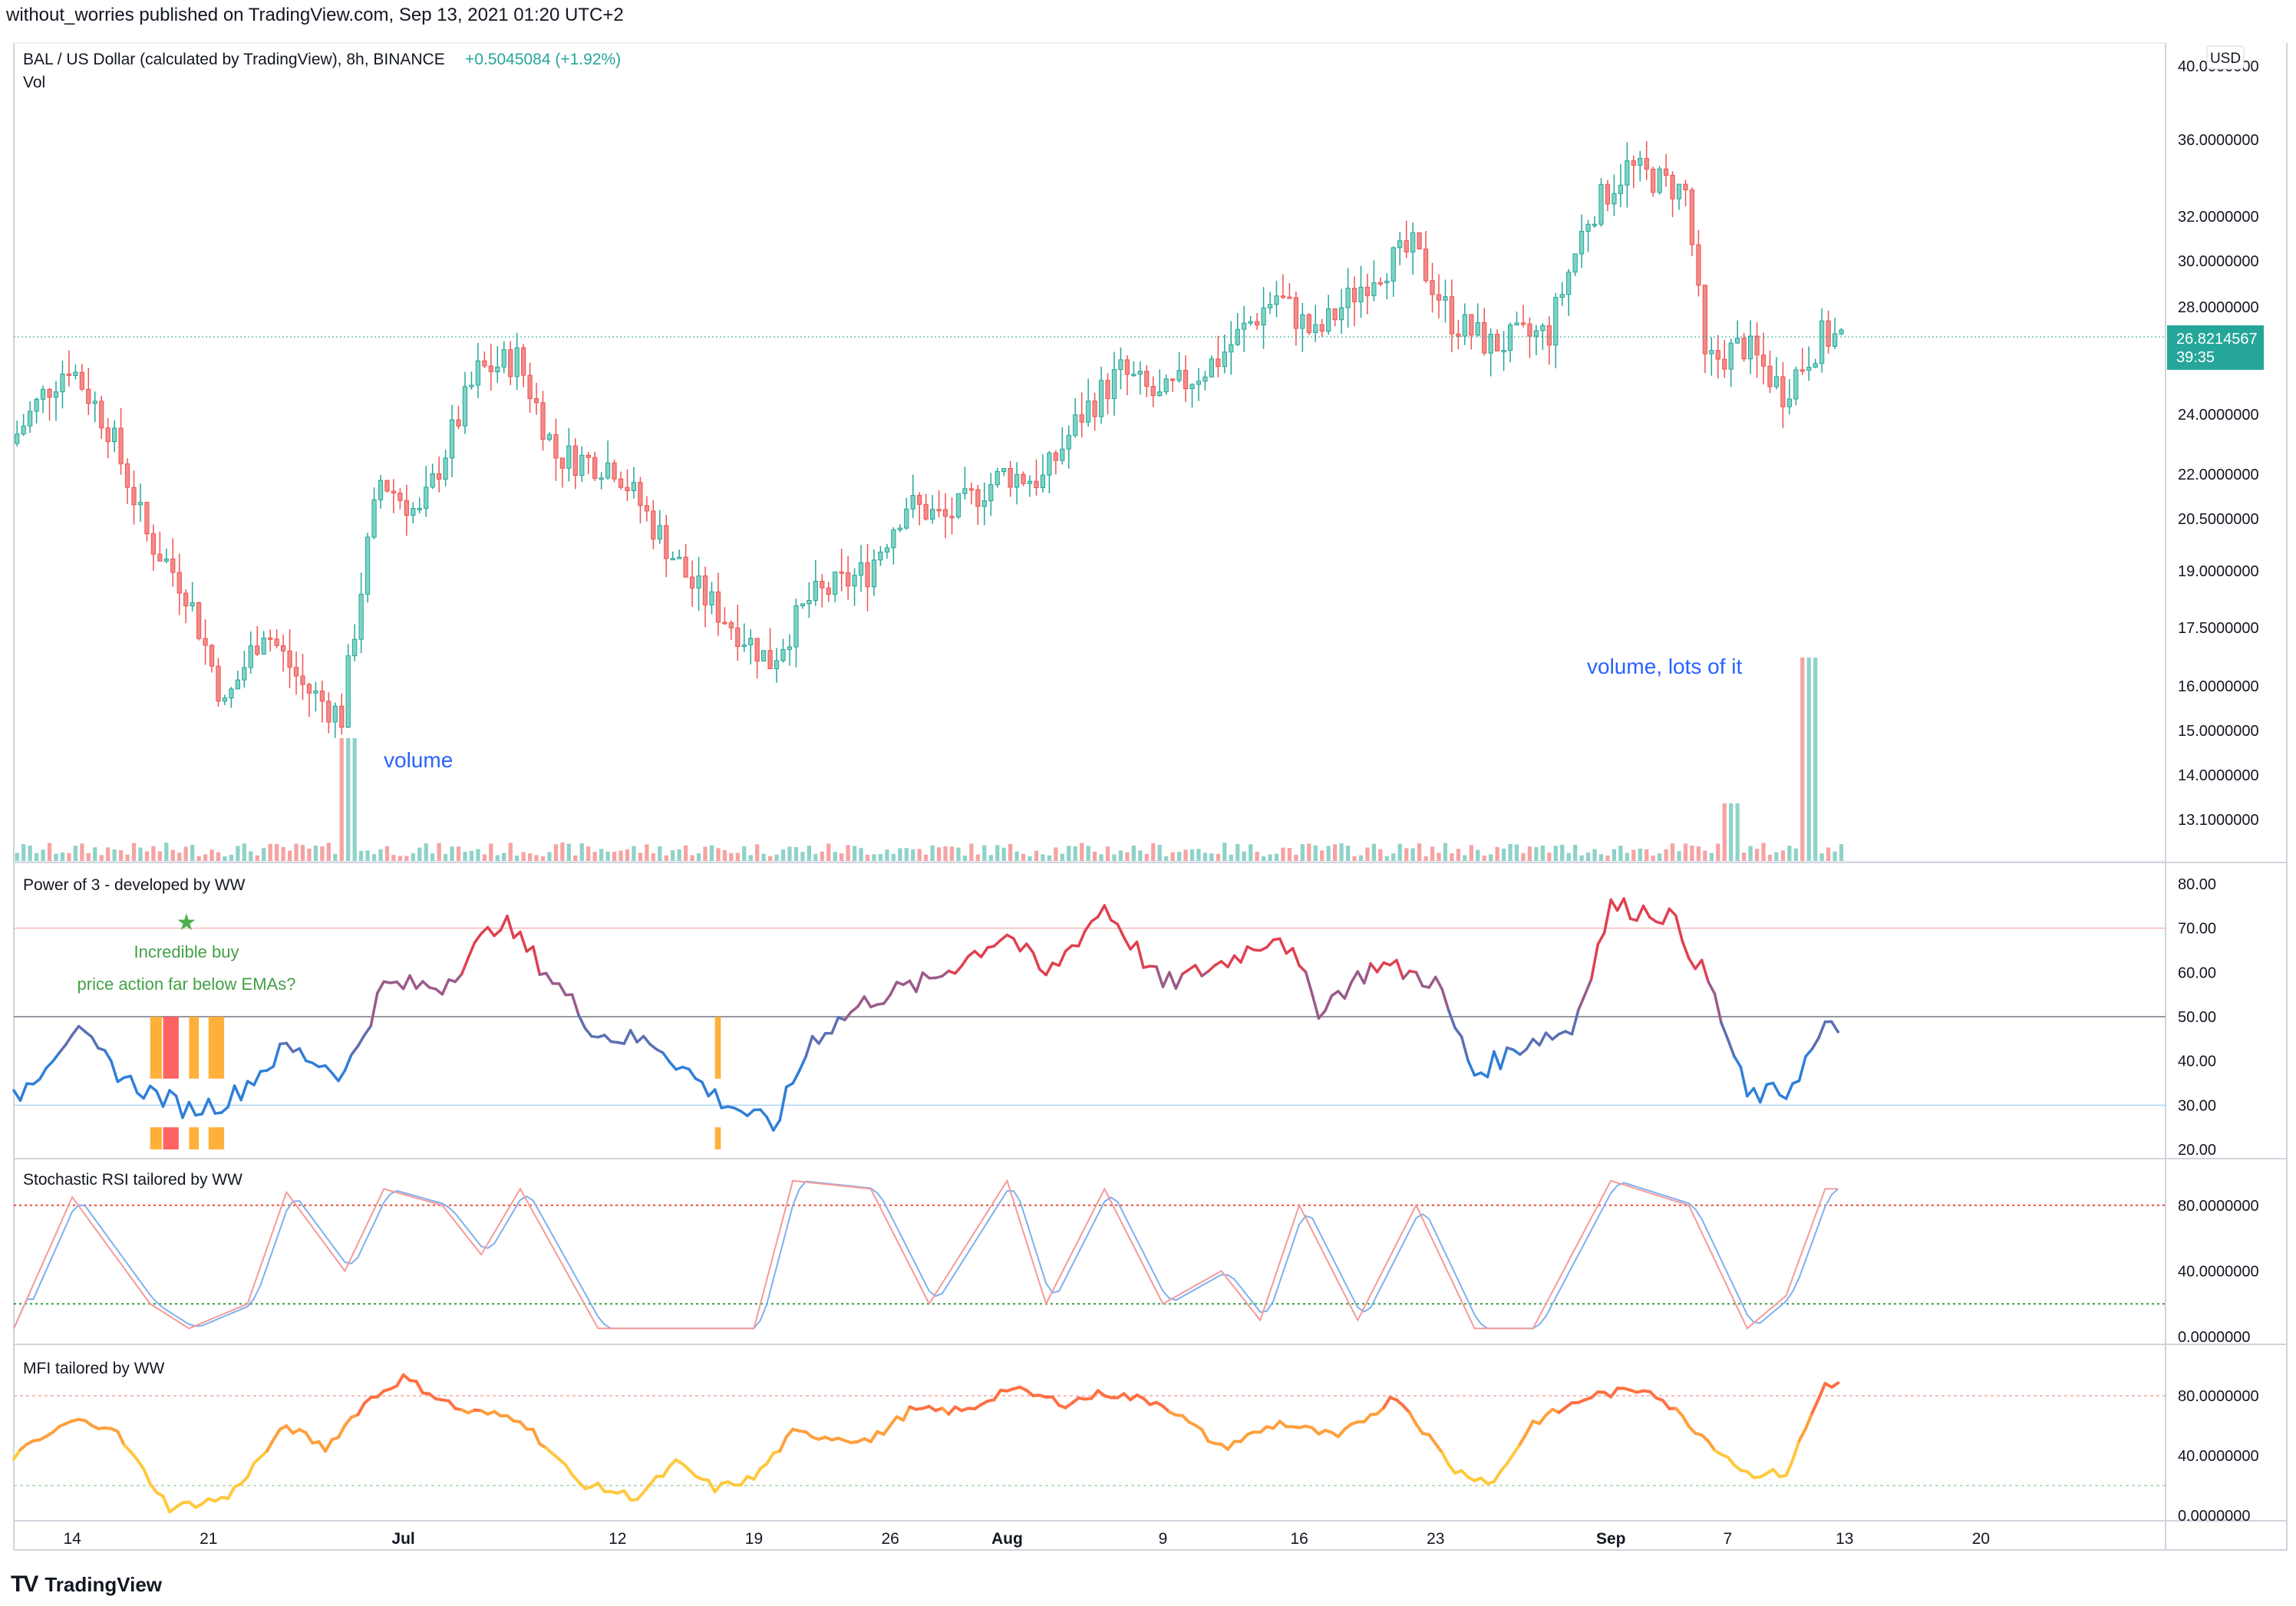  I want to click on currency-label: USD, so click(2225, 59).